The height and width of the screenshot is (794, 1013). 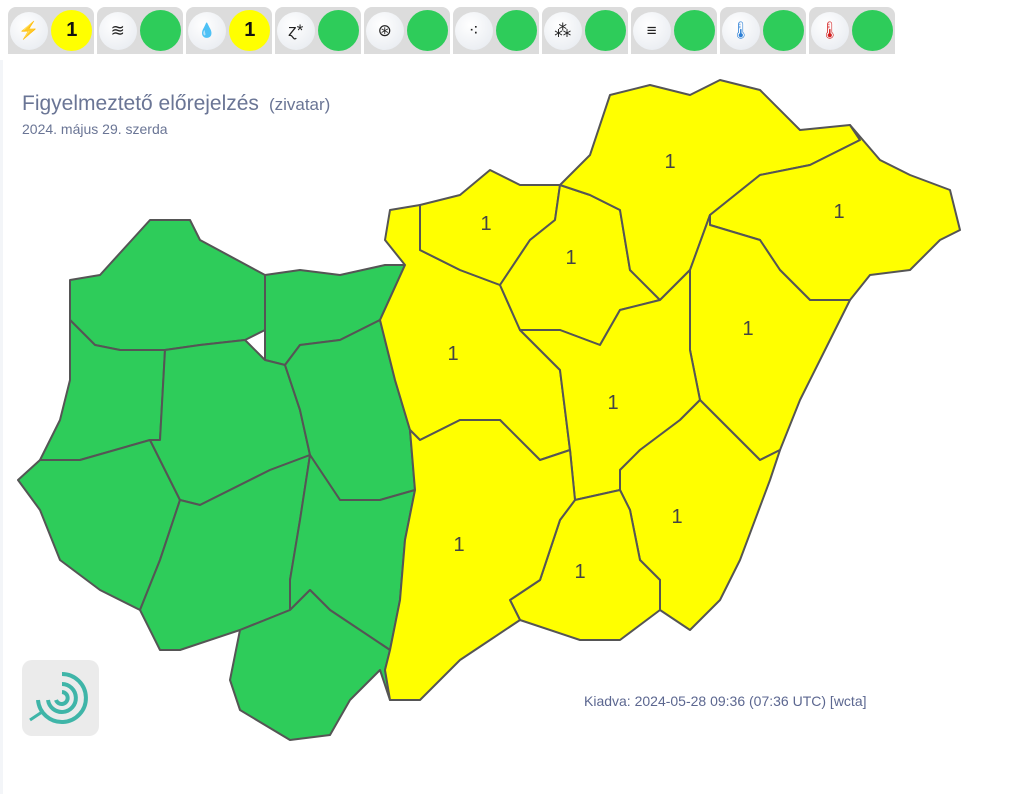 I want to click on warning-type-button-lightning: ⚡ 1, so click(x=51, y=30).